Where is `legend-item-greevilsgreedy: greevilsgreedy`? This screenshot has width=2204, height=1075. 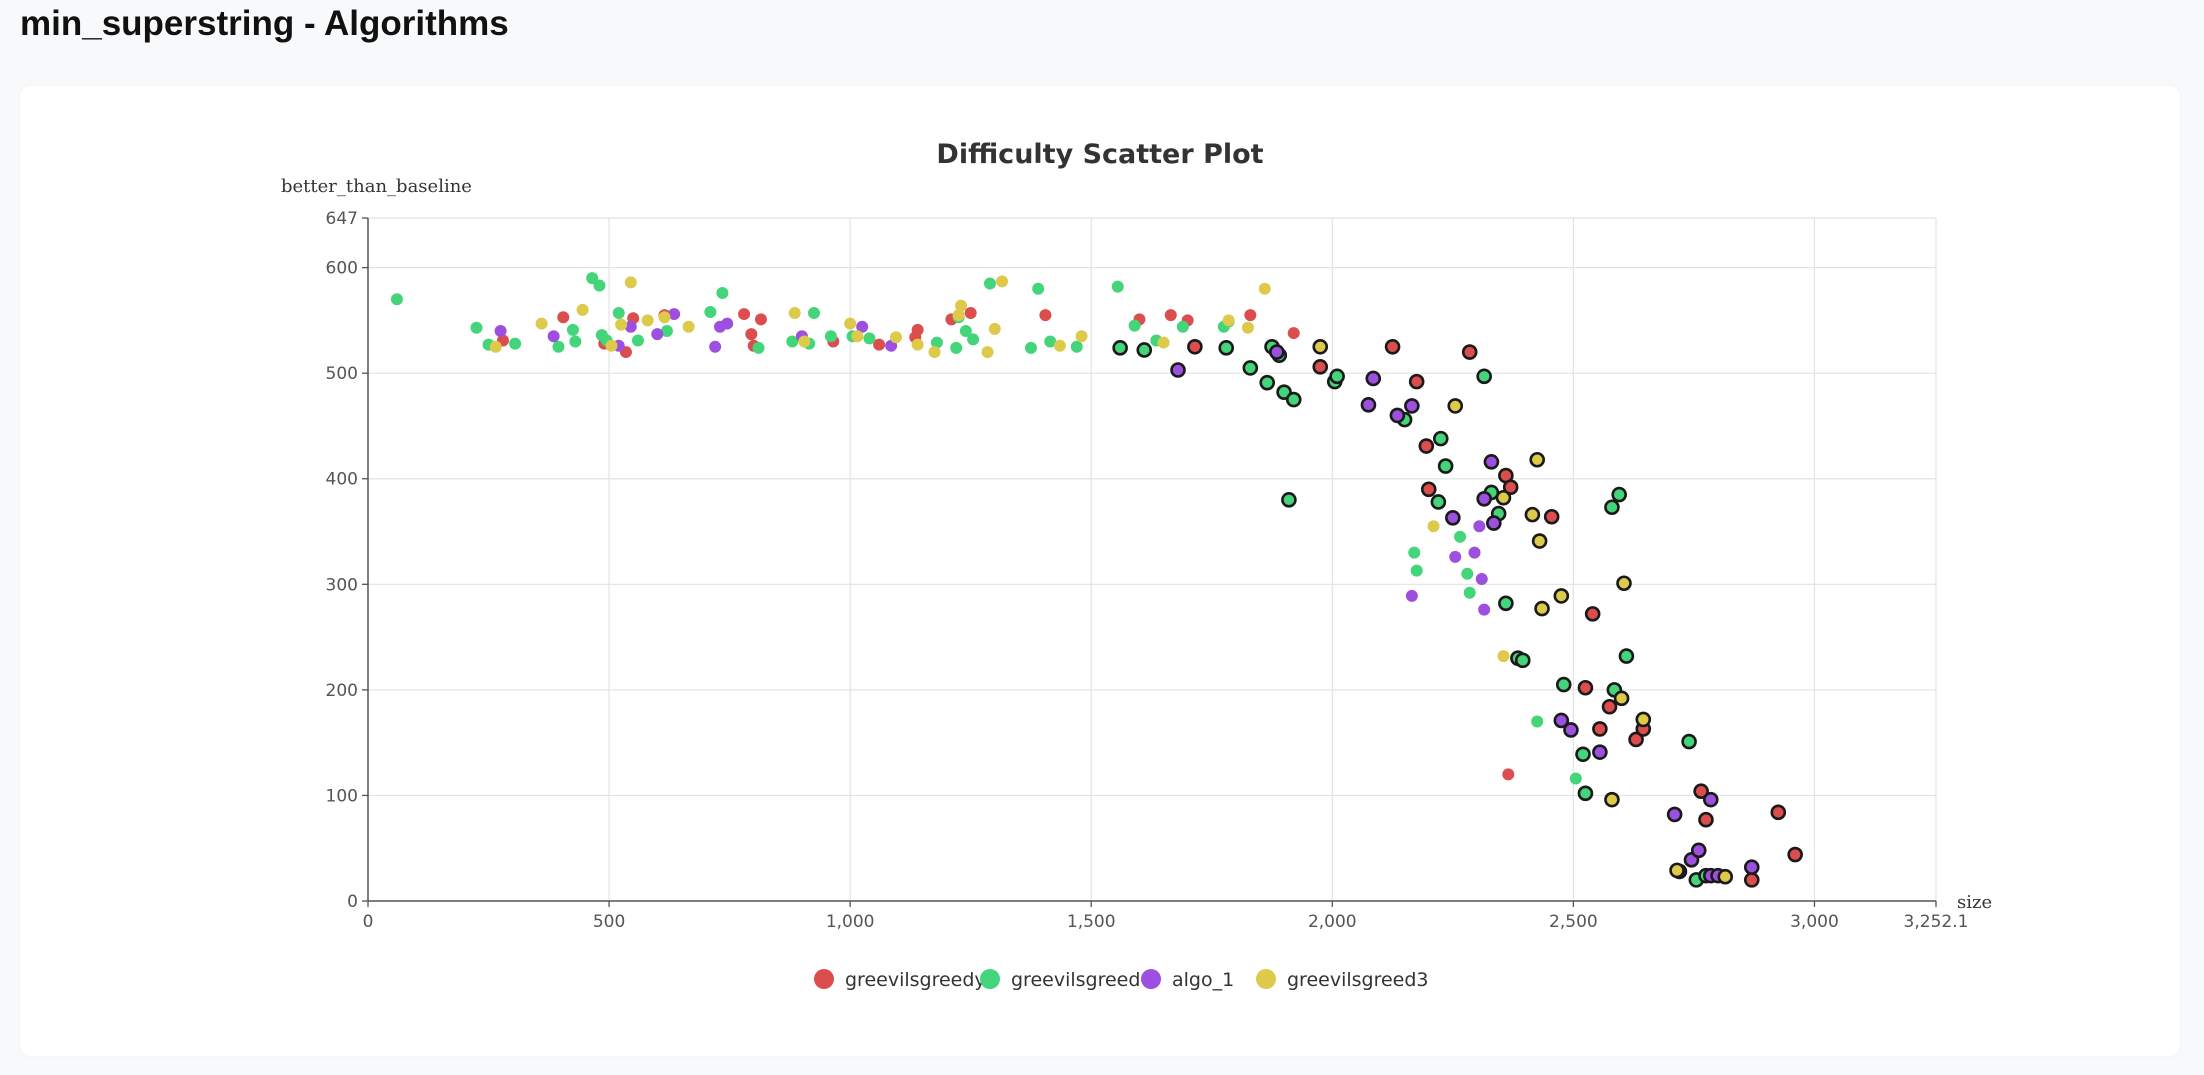
legend-item-greevilsgreedy: greevilsgreedy is located at coordinates (900, 980).